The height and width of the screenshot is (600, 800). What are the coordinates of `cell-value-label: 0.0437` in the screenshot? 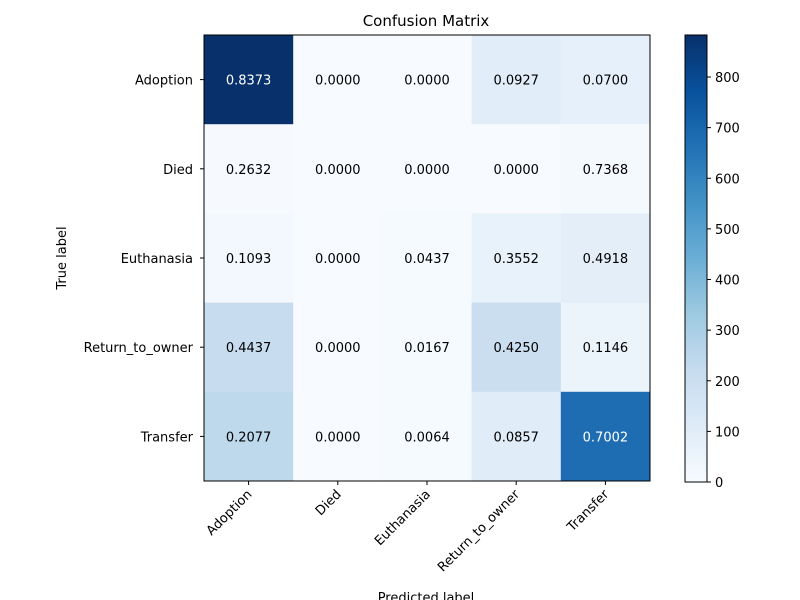 It's located at (427, 259).